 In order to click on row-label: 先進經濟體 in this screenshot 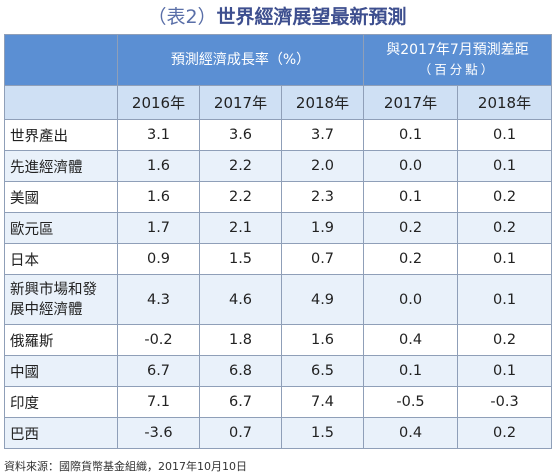, I will do `click(61, 166)`.